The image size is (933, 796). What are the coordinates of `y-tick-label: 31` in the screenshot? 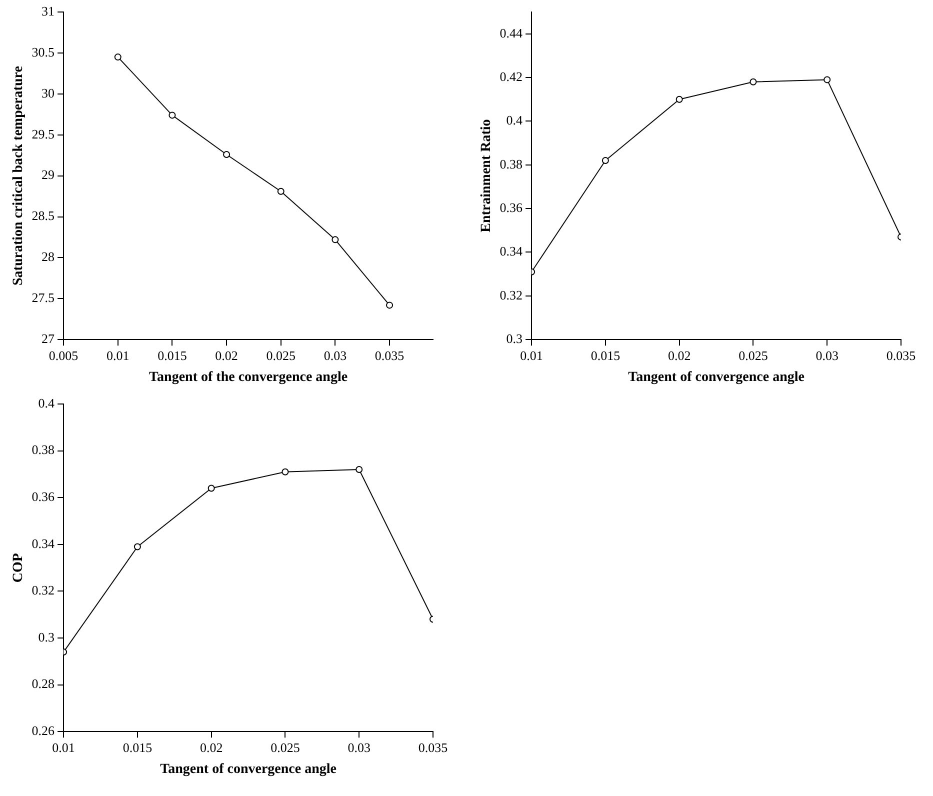 It's located at (48, 10).